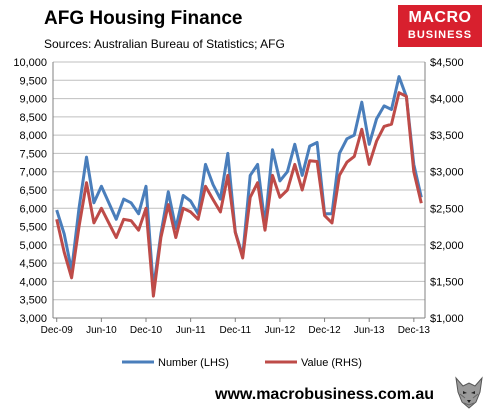 The image size is (491, 415). I want to click on x-tick-label: Jun-13, so click(369, 330).